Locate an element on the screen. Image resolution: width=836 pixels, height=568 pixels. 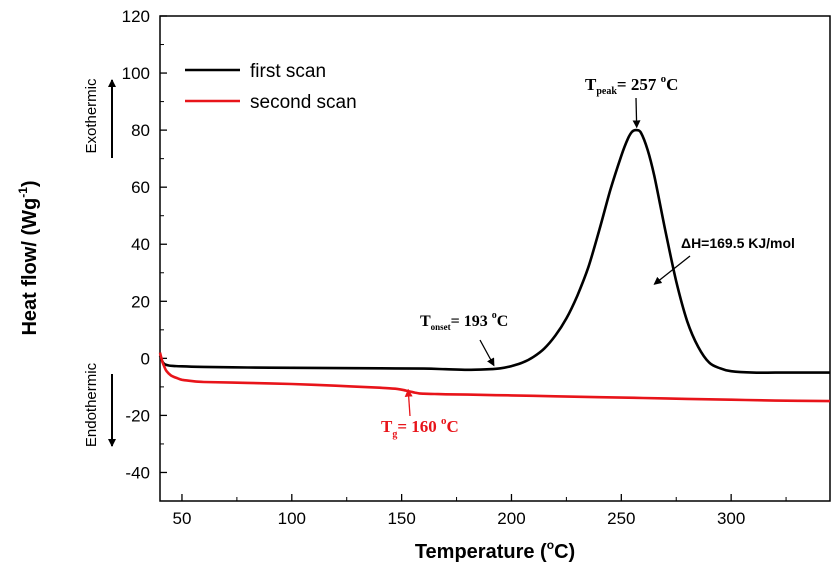
y-tick-label: 80 is located at coordinates (140, 130).